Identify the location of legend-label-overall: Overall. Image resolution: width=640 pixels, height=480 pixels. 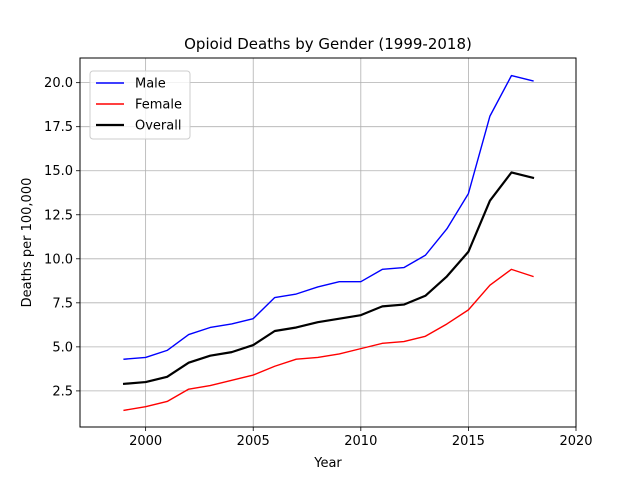
(158, 126).